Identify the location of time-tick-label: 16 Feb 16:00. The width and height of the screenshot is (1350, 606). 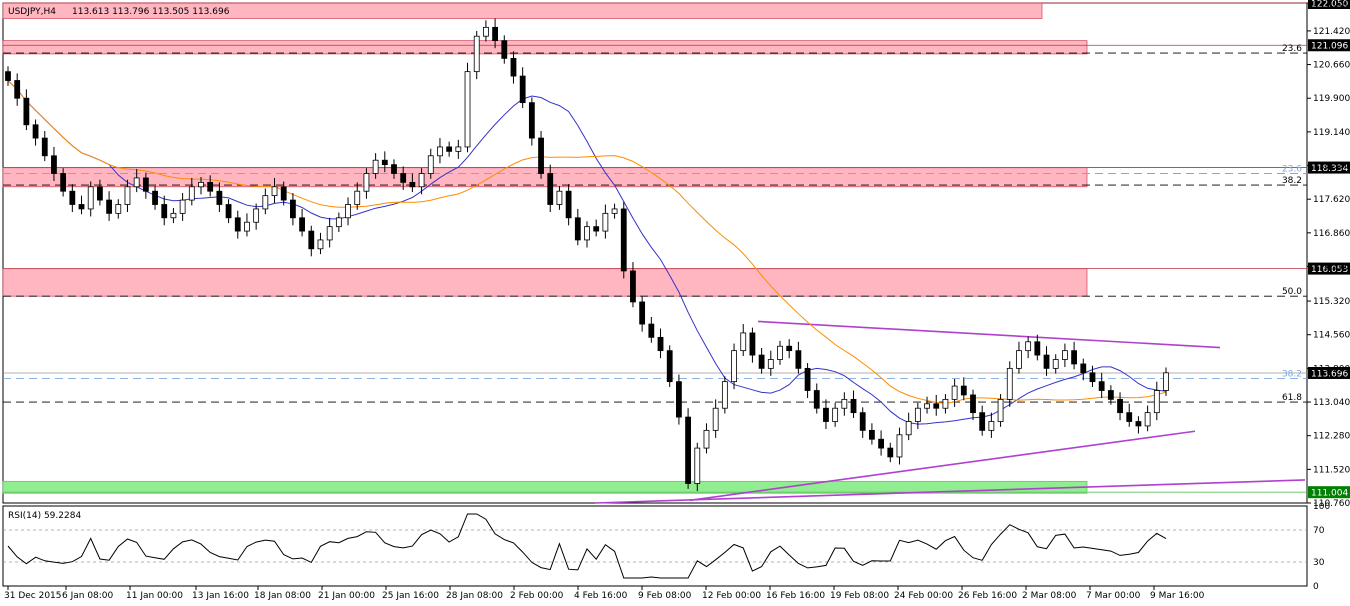
(795, 596).